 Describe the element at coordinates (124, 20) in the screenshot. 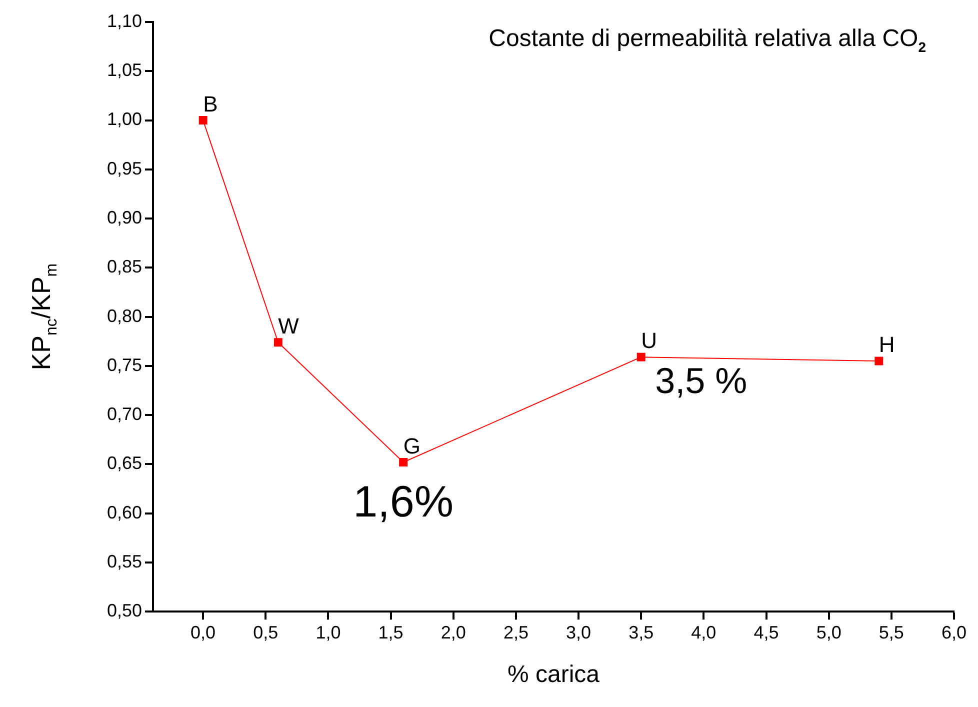

I see `y-tick-label: 1,10` at that location.